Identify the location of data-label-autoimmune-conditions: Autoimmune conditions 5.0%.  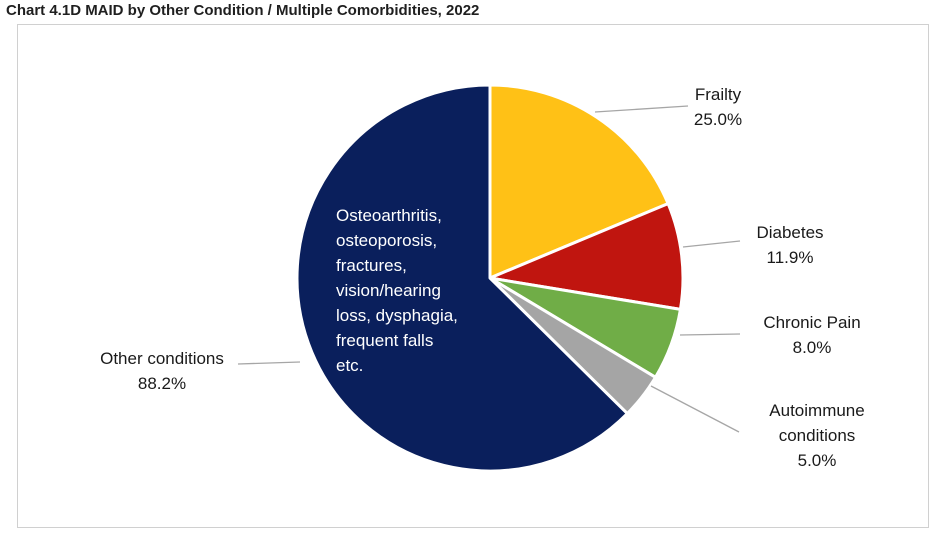
(816, 435).